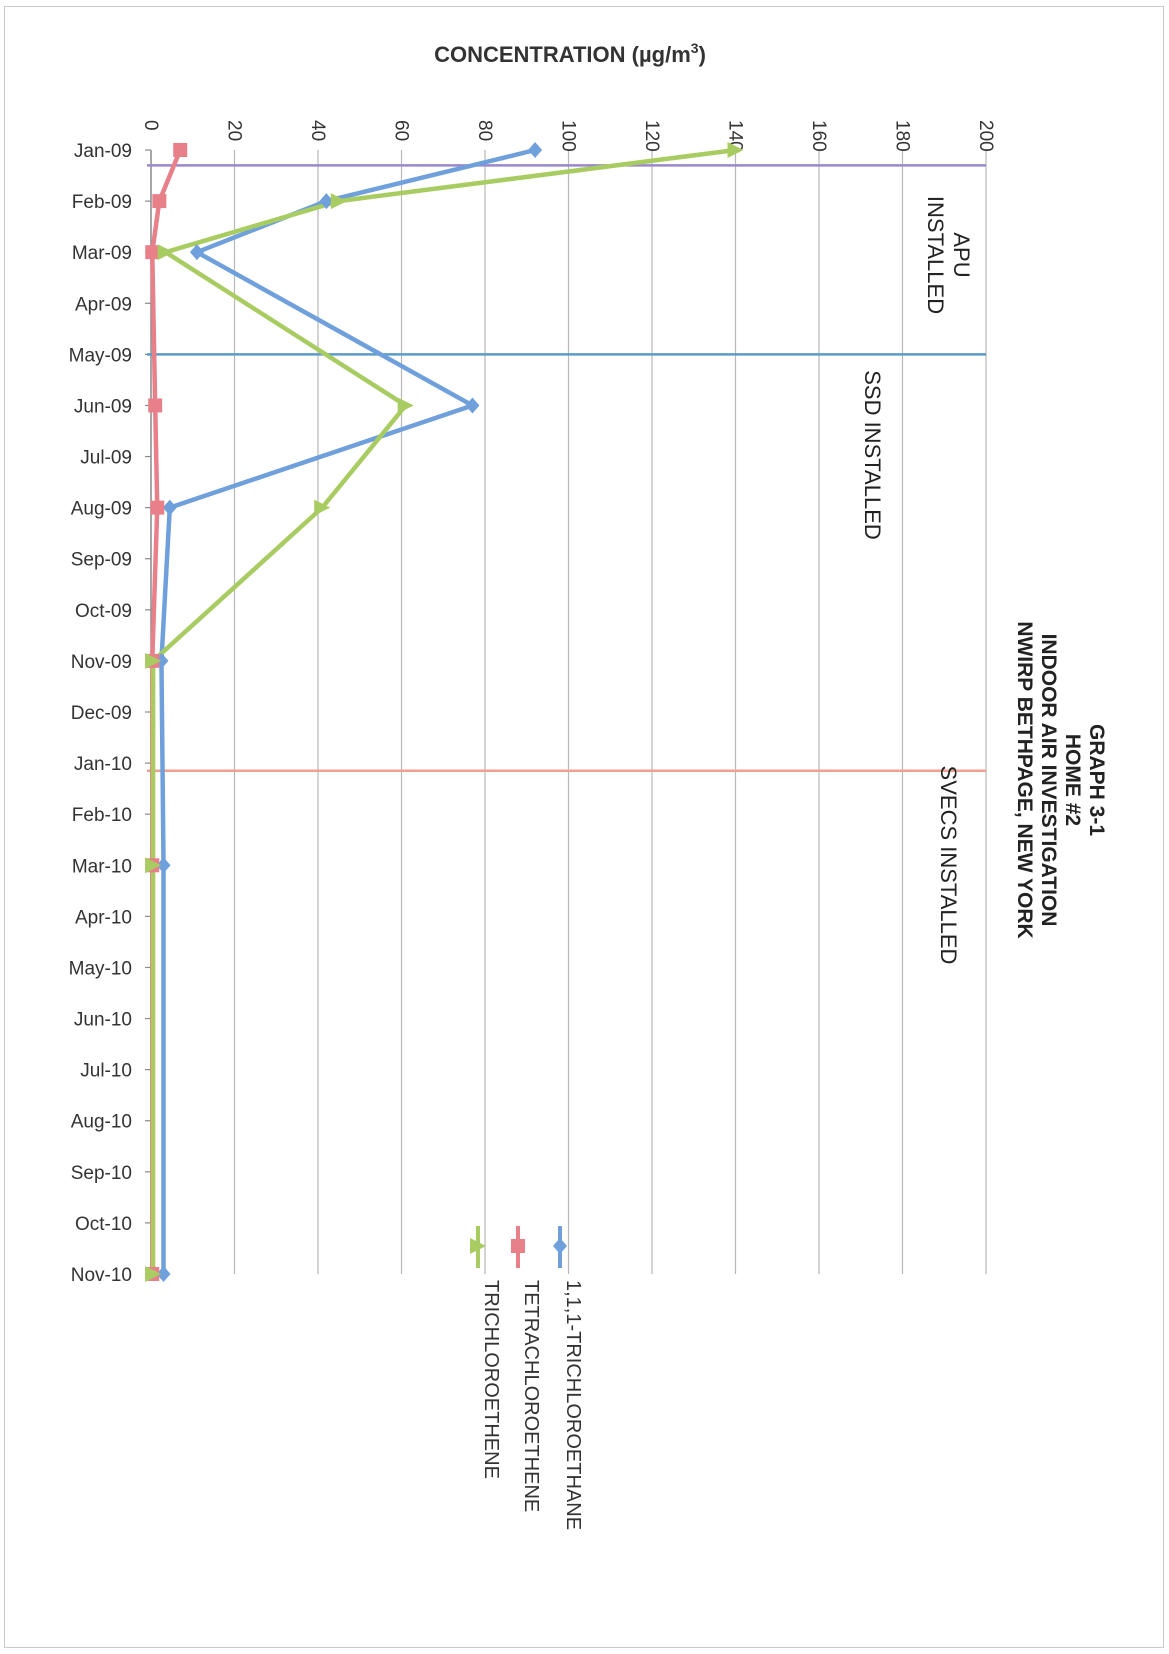  Describe the element at coordinates (985, 136) in the screenshot. I see `y-tick-label: 200` at that location.